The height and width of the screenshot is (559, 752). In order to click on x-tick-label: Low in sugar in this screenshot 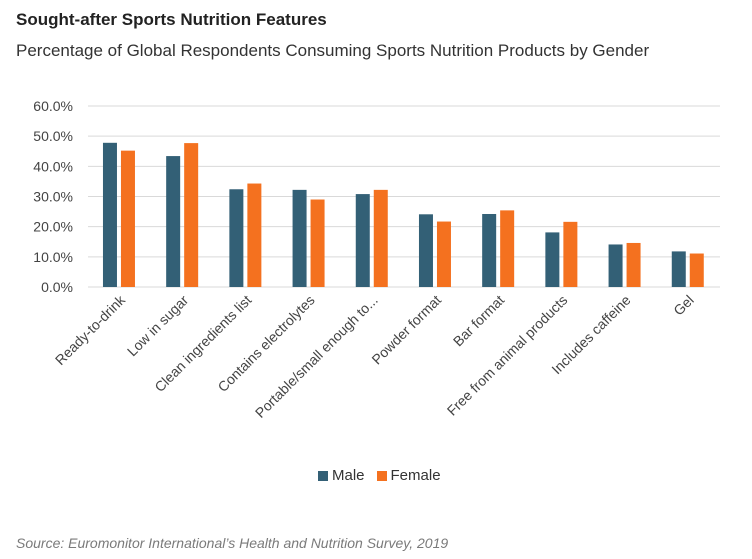, I will do `click(158, 326)`.